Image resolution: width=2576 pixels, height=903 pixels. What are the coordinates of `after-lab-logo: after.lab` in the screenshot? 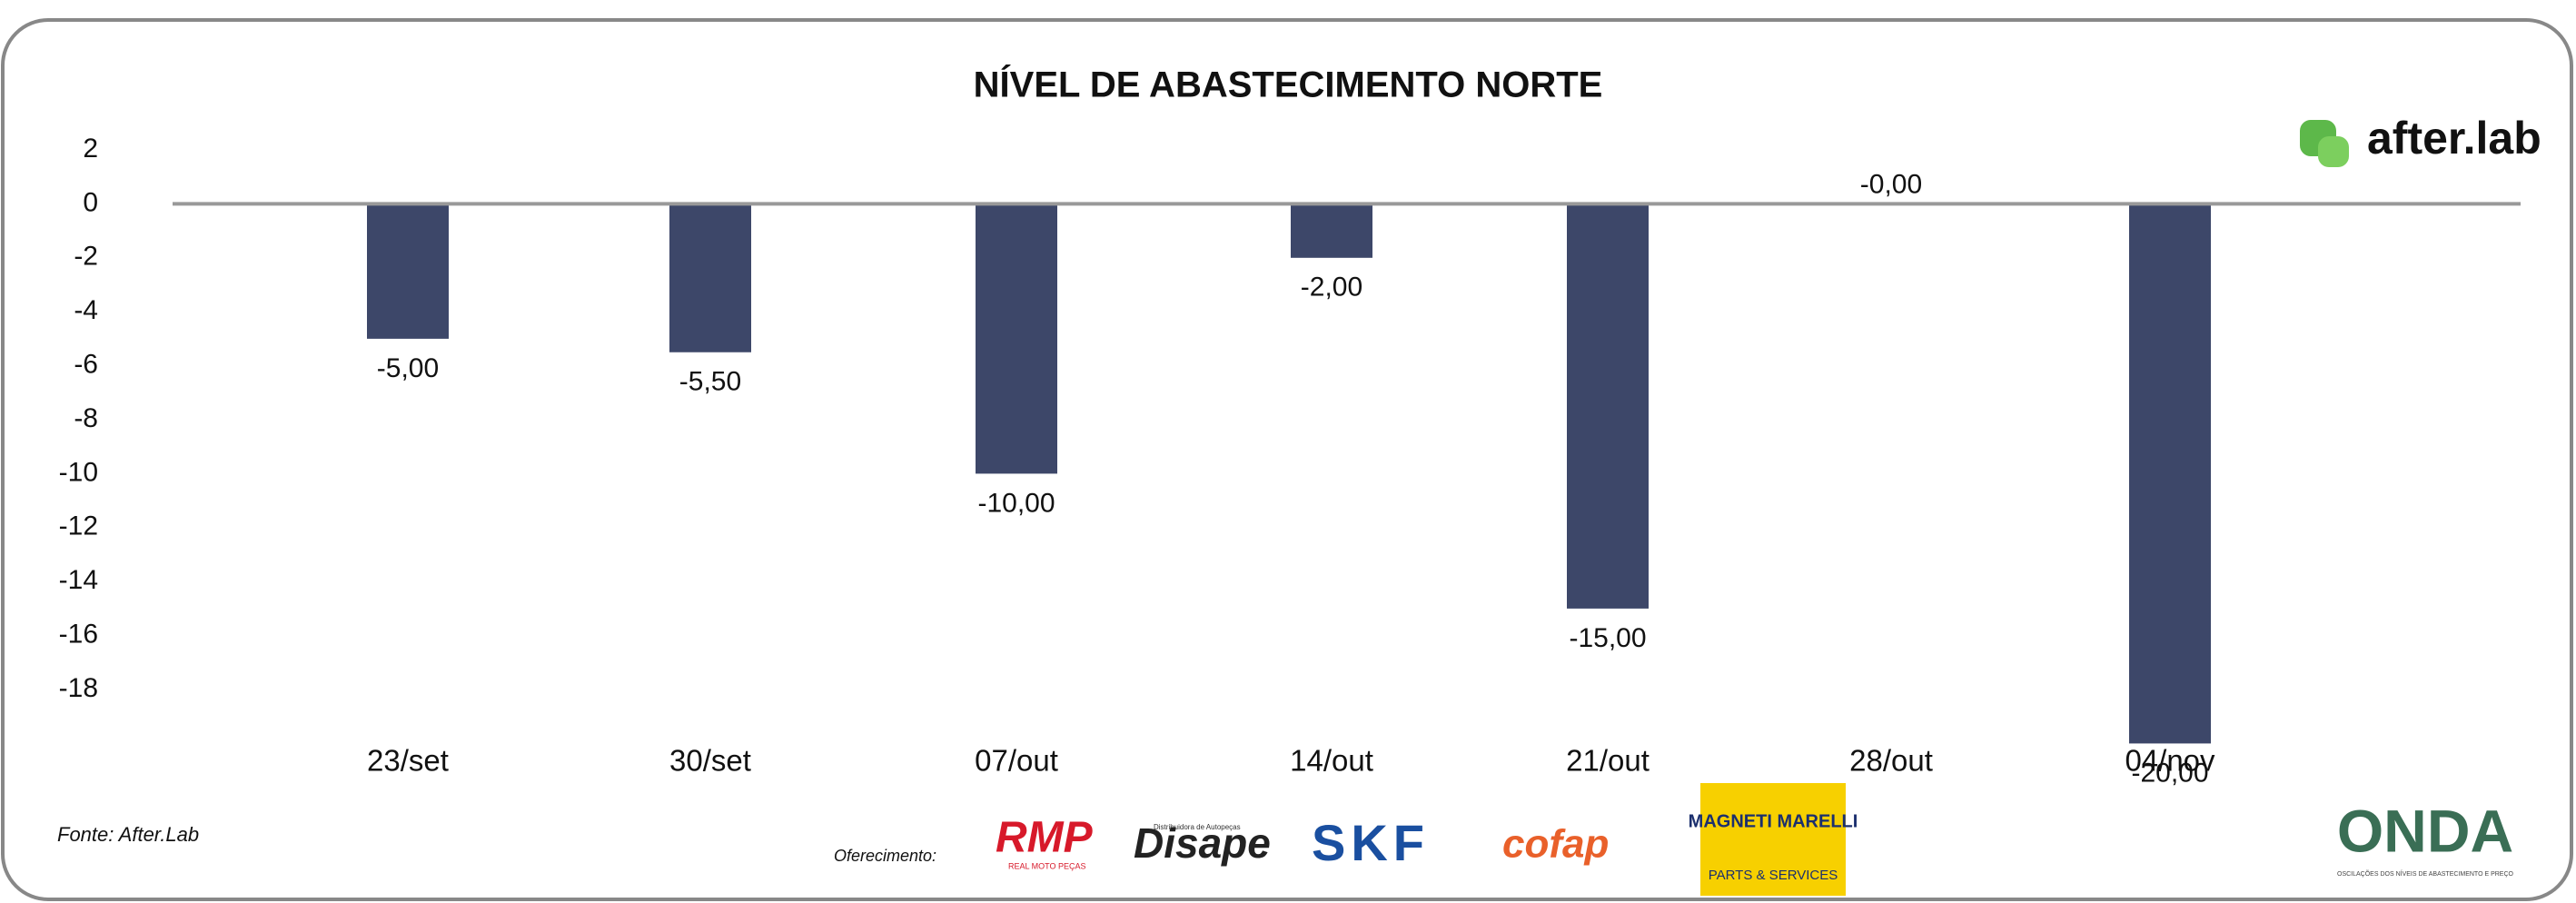 It's located at (2420, 140).